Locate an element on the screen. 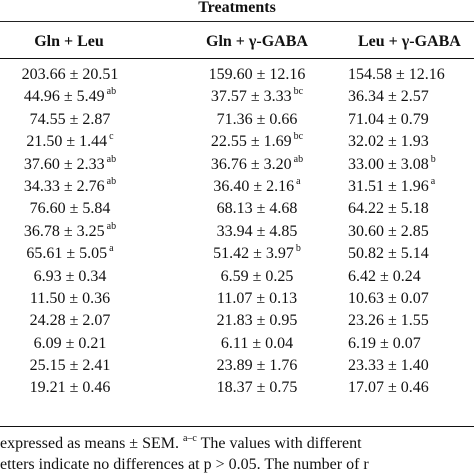  cell-value: 33.00 ± 3.08 is located at coordinates (388, 164).